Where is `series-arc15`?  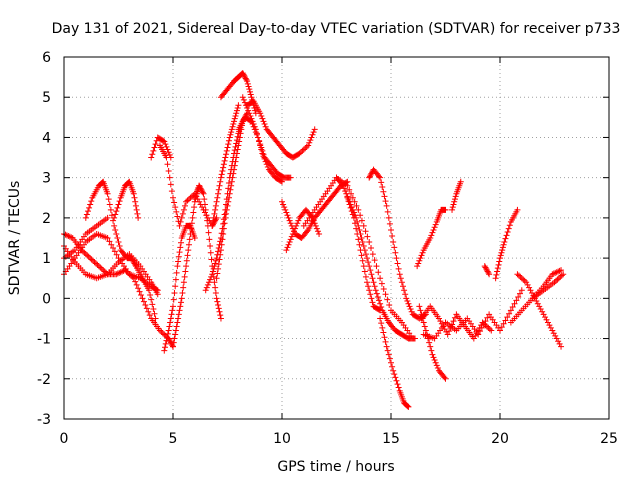
series-arc15 is located at coordinates (238, 93).